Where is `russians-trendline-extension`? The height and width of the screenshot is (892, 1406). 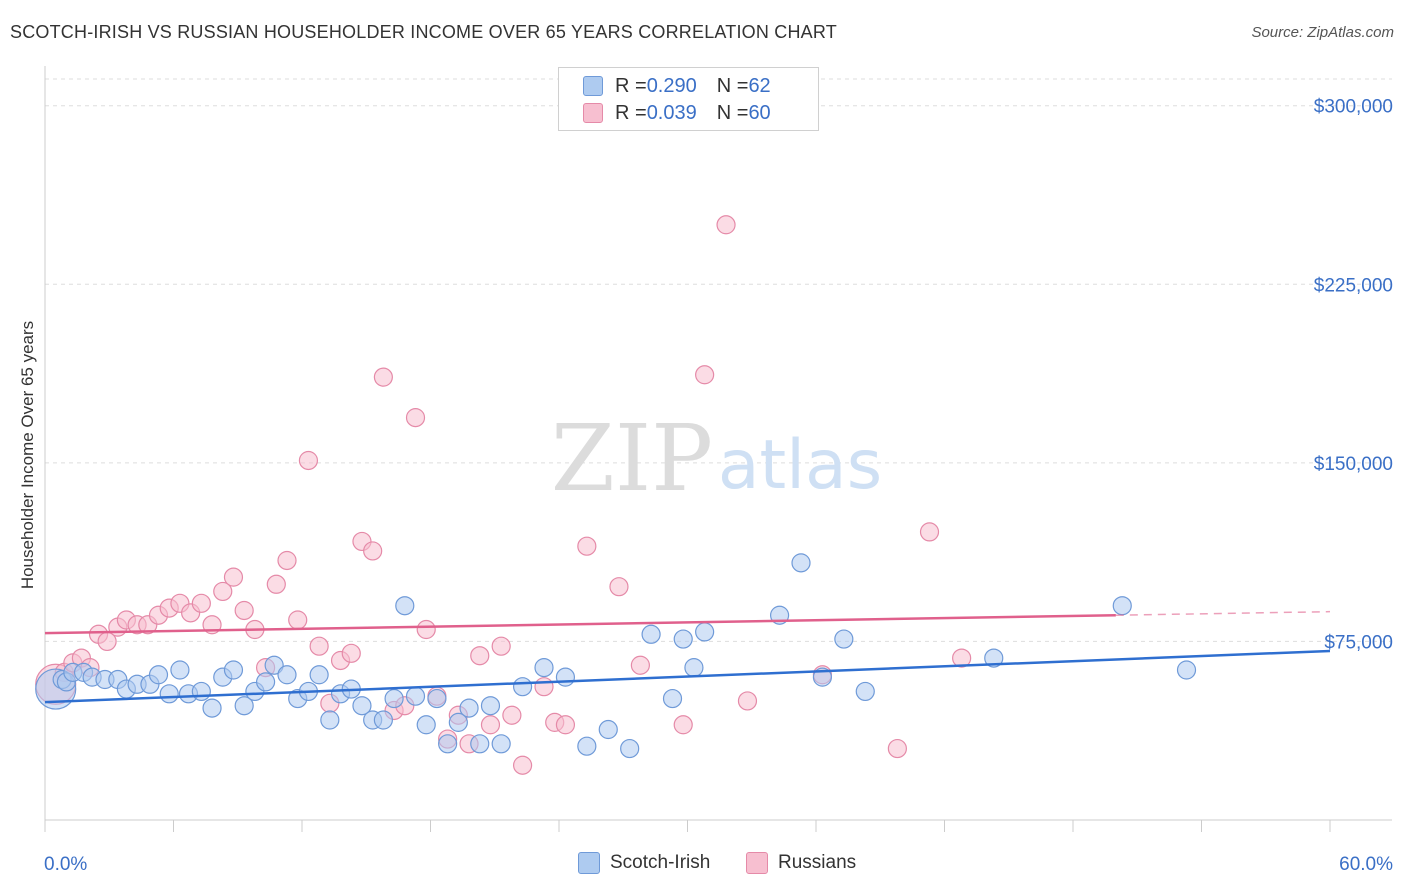
russians-trendline-extension is located at coordinates (1223, 613).